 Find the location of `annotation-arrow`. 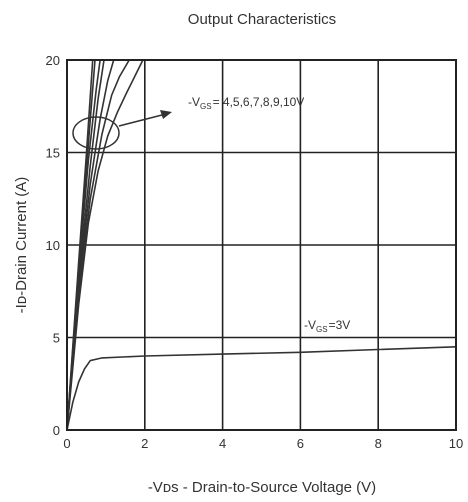

annotation-arrow is located at coordinates (140, 120).